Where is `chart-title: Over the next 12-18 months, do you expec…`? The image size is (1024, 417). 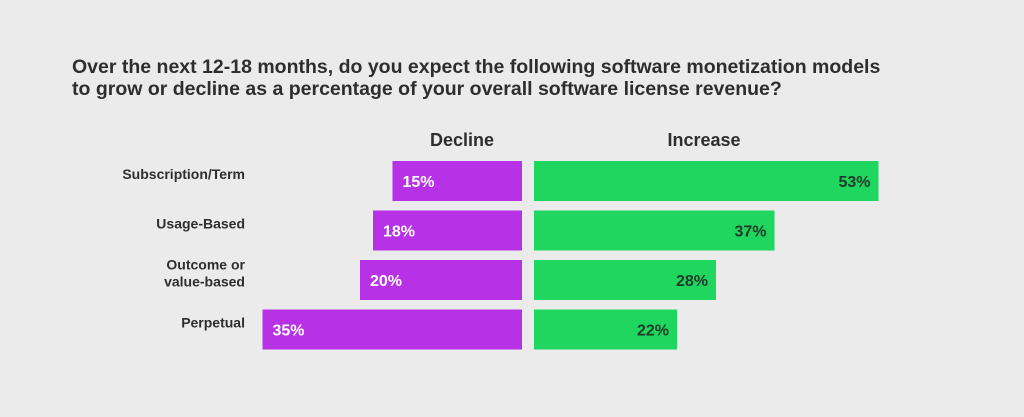 chart-title: Over the next 12-18 months, do you expec… is located at coordinates (522, 78).